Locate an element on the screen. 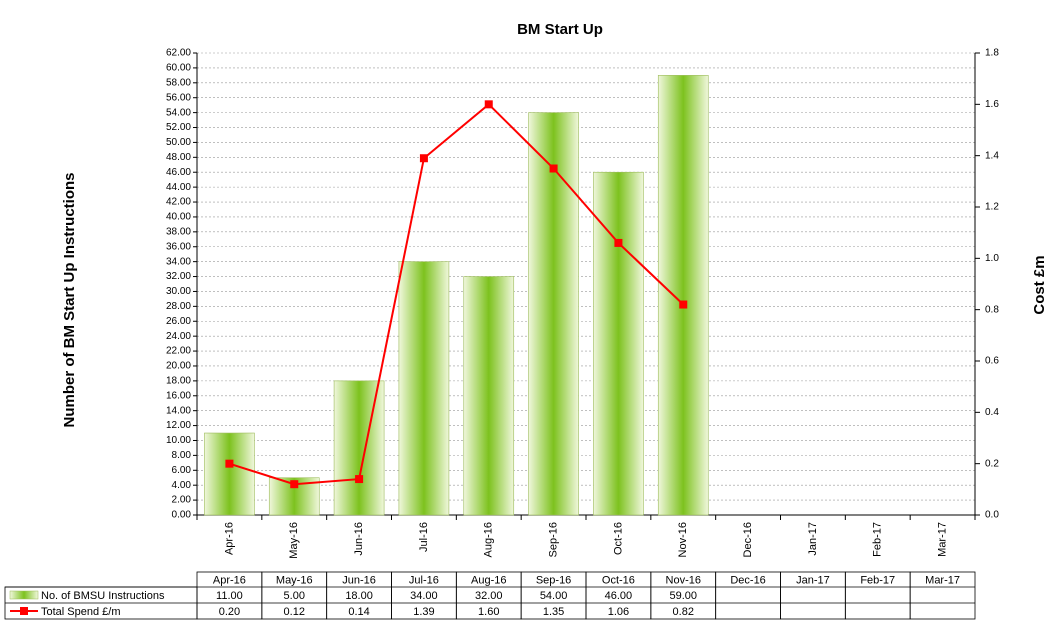  table-value: 1.60 is located at coordinates (488, 612).